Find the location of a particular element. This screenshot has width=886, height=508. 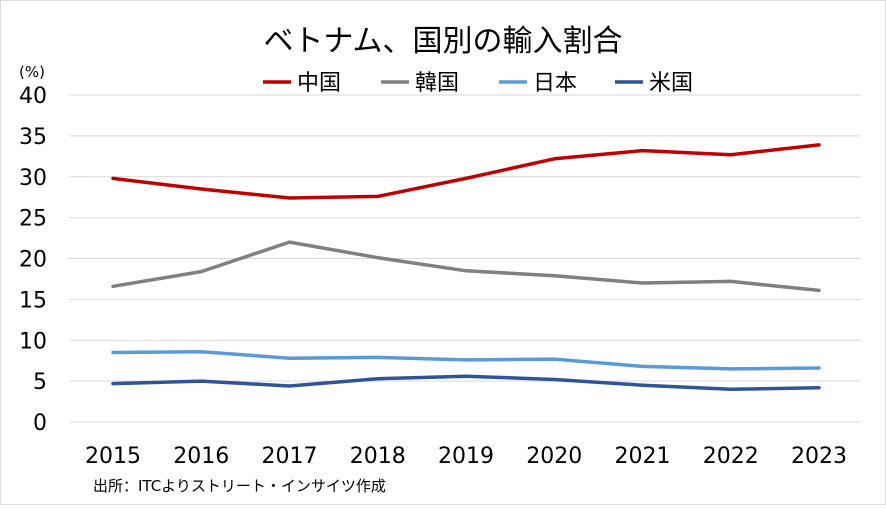

y-tick-label: 15 is located at coordinates (33, 300).